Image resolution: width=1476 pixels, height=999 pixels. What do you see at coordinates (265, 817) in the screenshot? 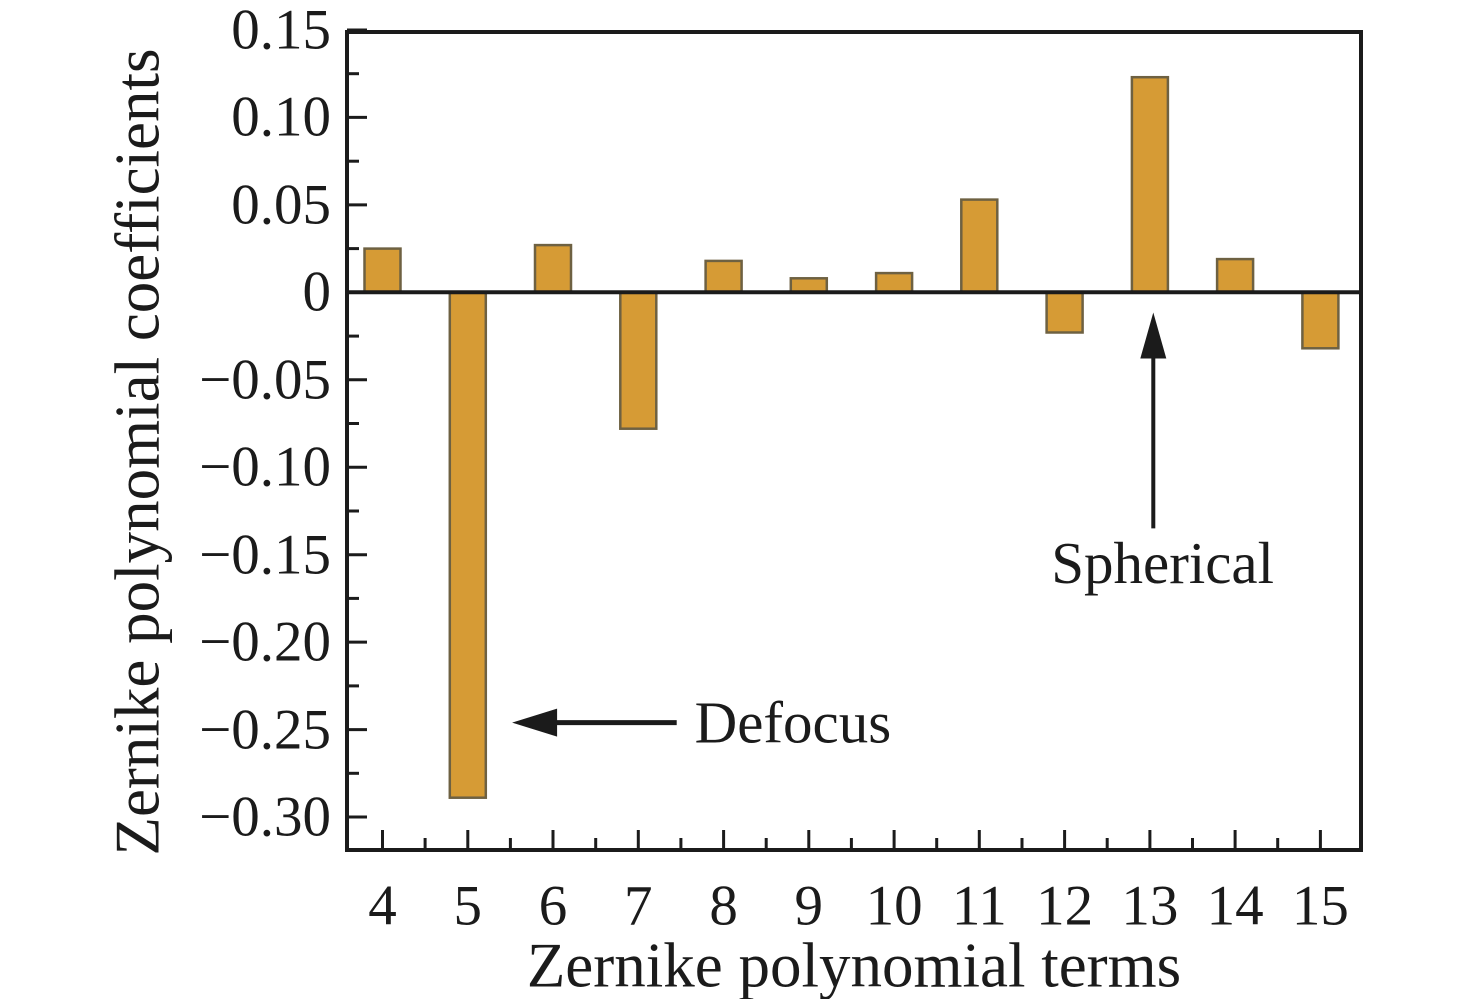
I see `y-tick-label: −0.30` at bounding box center [265, 817].